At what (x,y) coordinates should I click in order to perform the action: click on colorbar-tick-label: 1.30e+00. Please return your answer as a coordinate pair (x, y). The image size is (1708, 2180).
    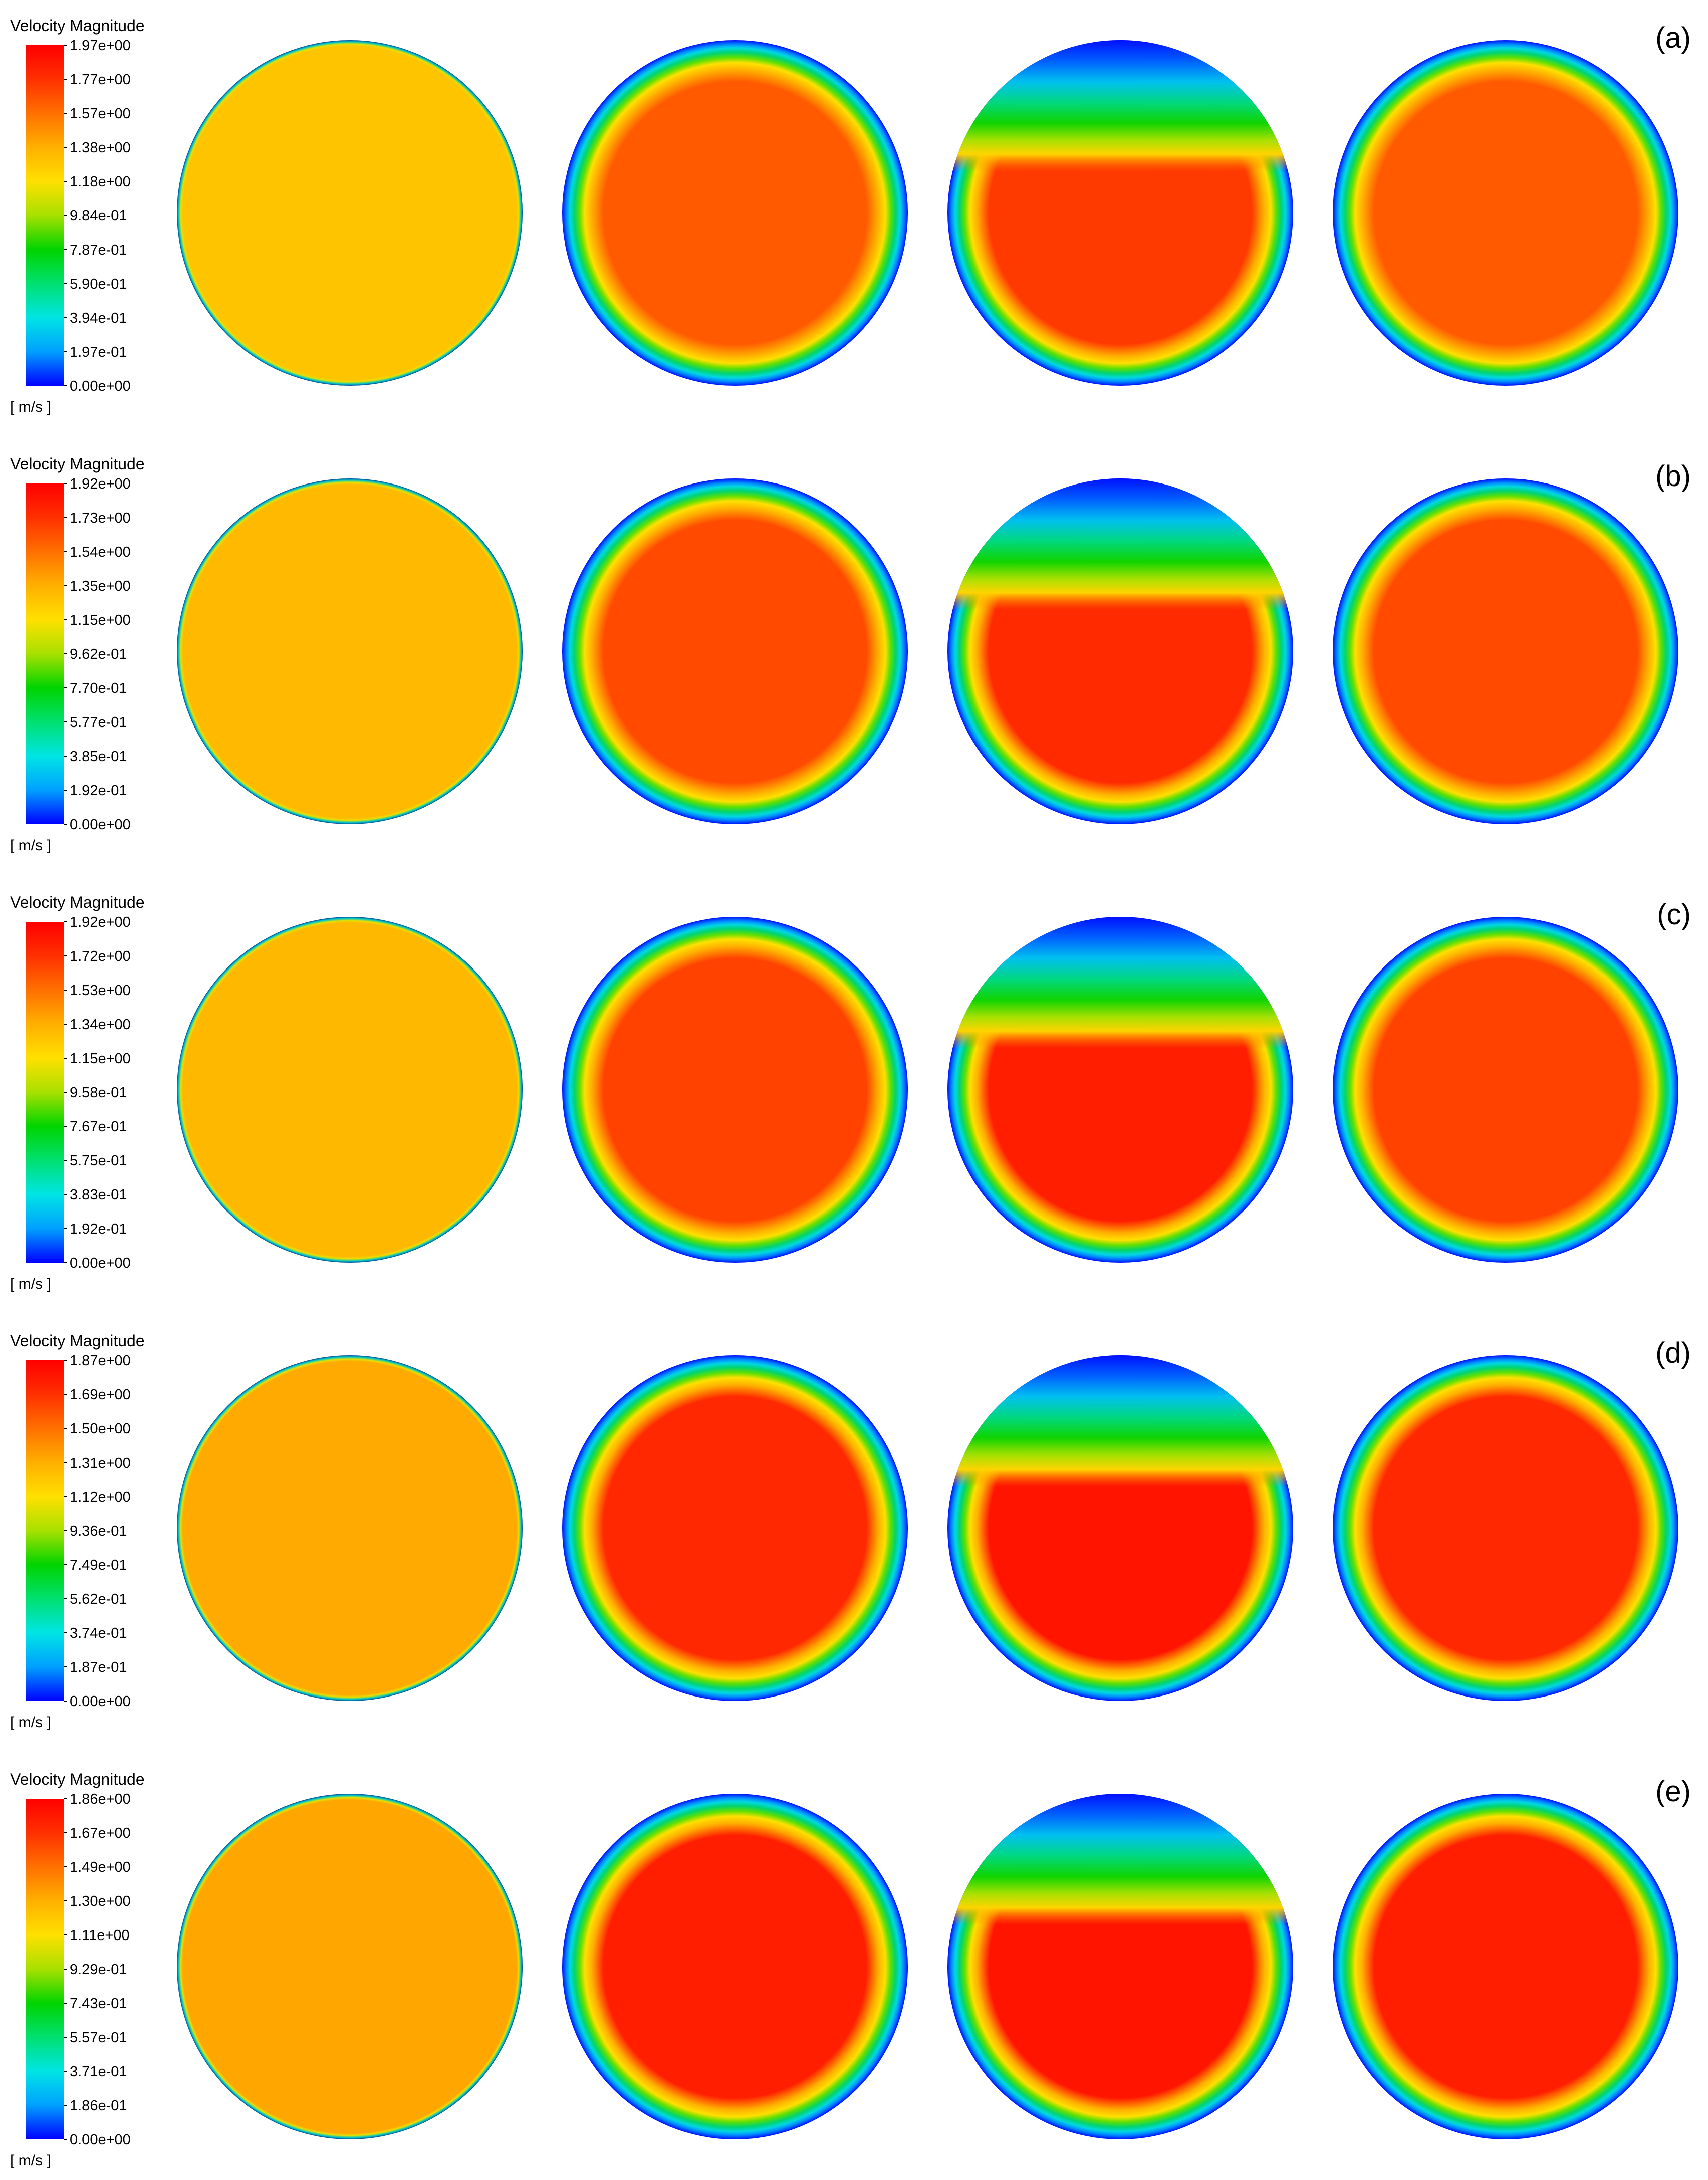
    Looking at the image, I should click on (100, 1901).